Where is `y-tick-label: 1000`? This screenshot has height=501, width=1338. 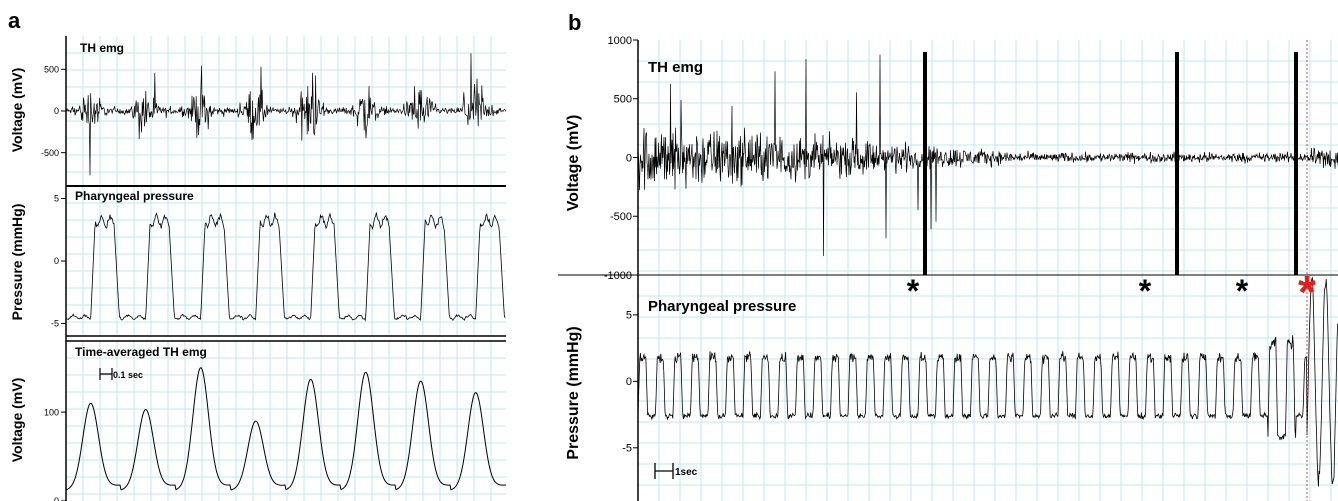 y-tick-label: 1000 is located at coordinates (620, 41).